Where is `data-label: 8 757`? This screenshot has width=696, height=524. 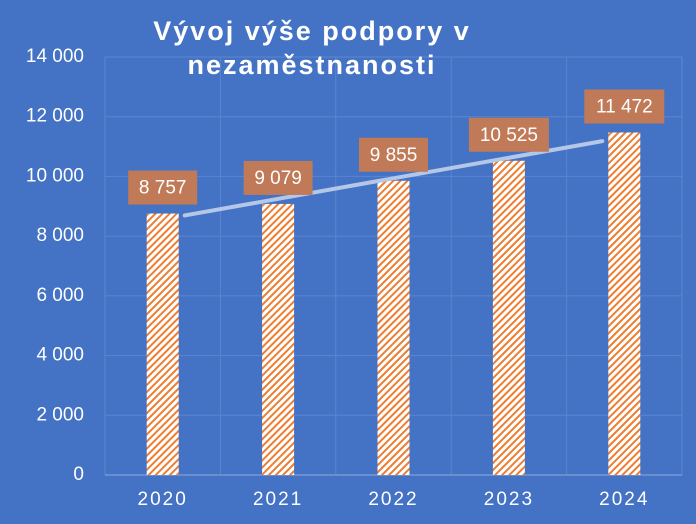 data-label: 8 757 is located at coordinates (163, 188).